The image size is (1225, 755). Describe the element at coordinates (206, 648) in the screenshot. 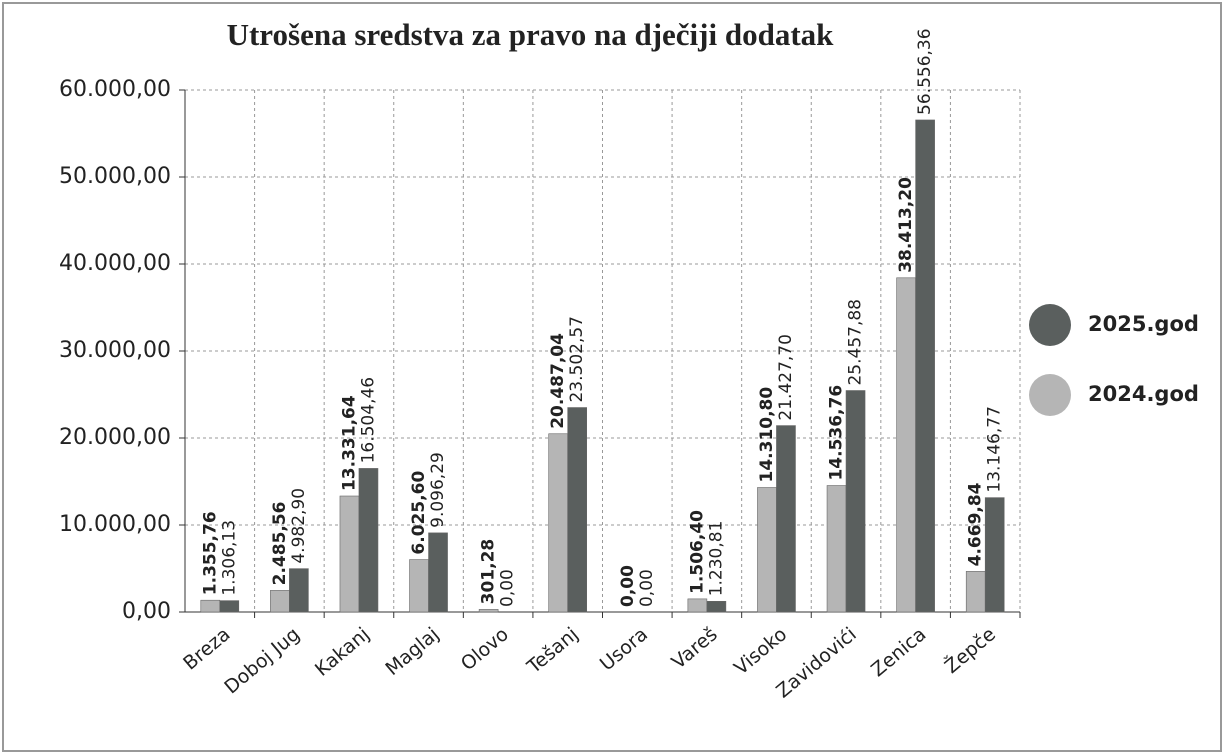

I see `x-tick-label: Breza` at that location.